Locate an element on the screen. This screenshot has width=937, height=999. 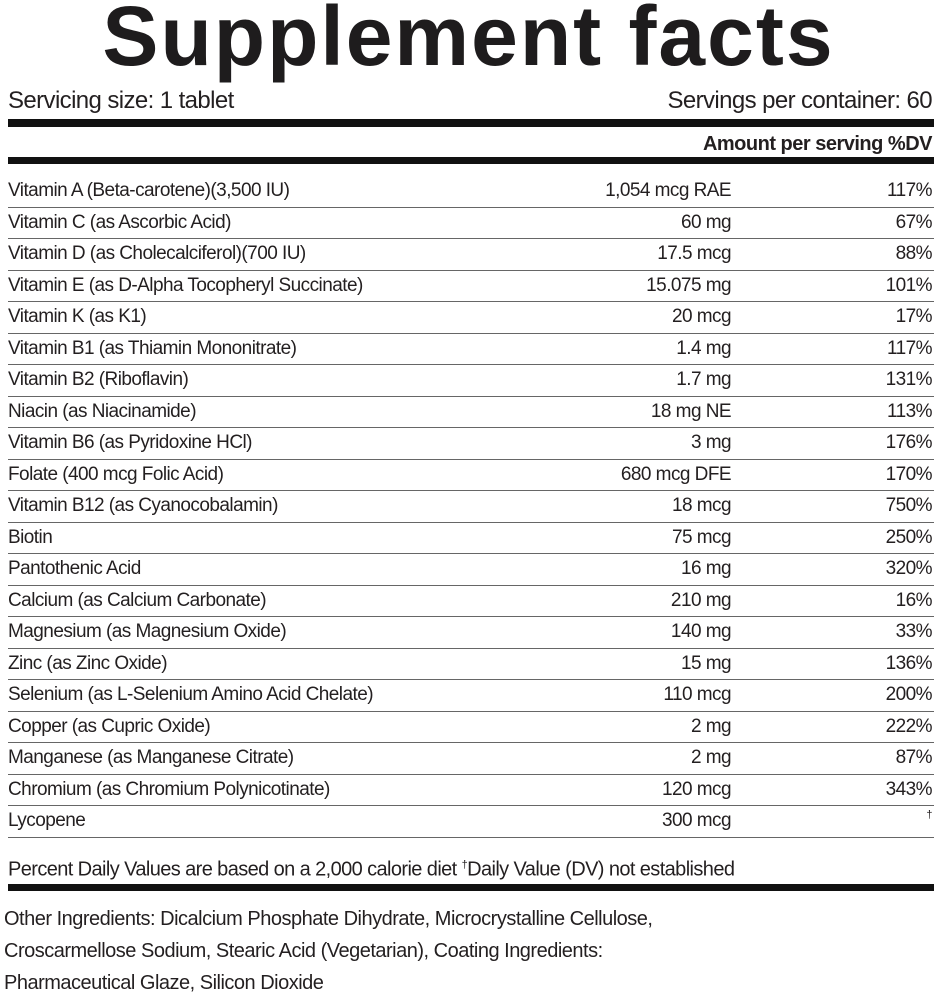
servings-per-container: Servings per container: 60 is located at coordinates (799, 100).